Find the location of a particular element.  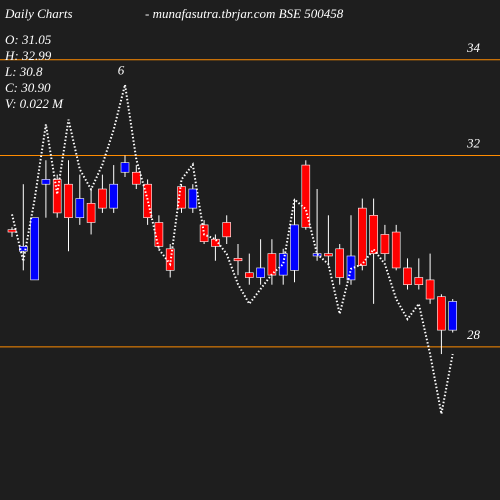

info-line: H: 32.99 is located at coordinates (28, 55).